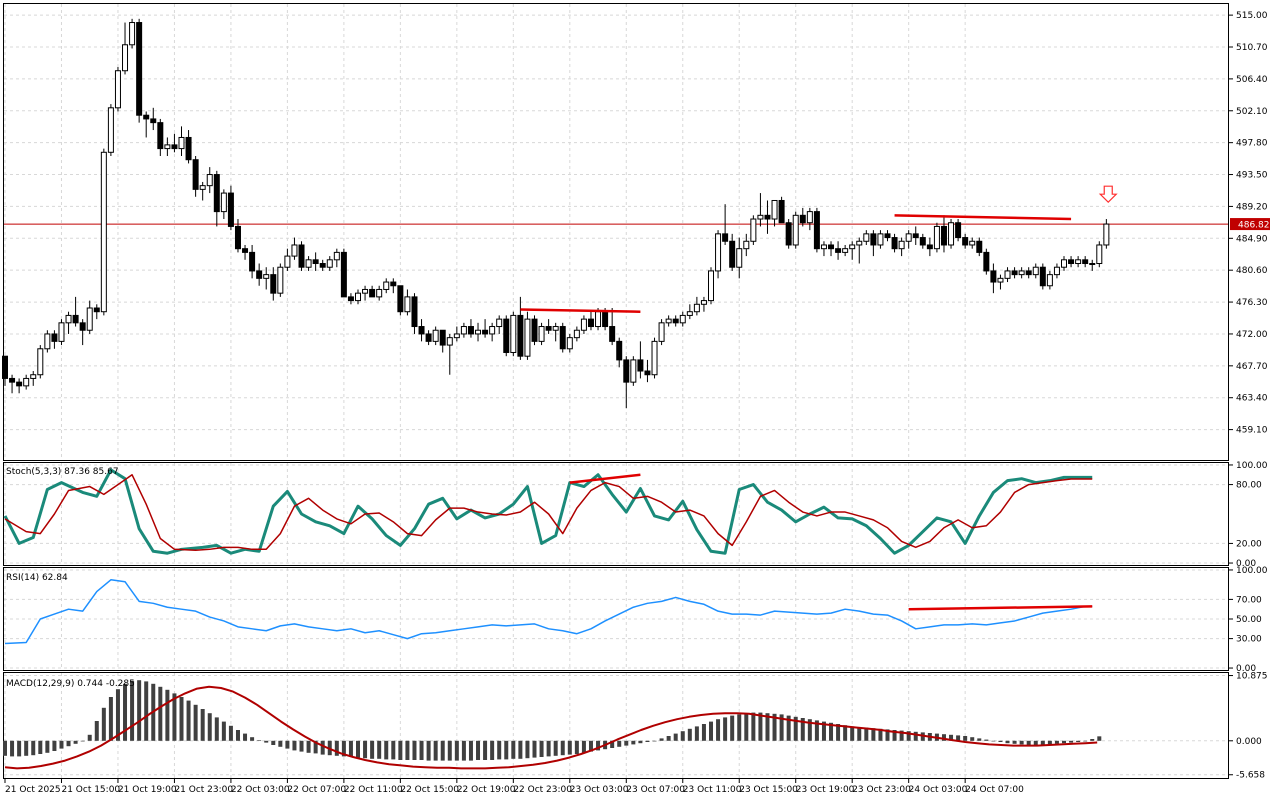  I want to click on time-label: 22 Oct 15:00, so click(429, 790).